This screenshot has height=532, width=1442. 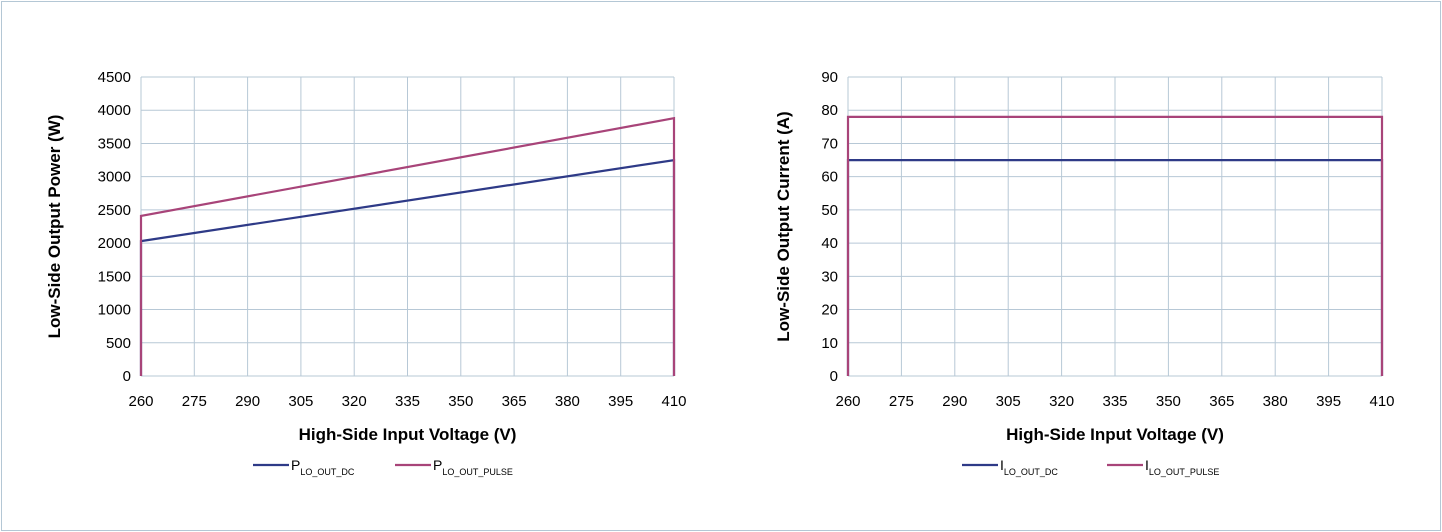 I want to click on y-tick-label: 30, so click(x=829, y=276).